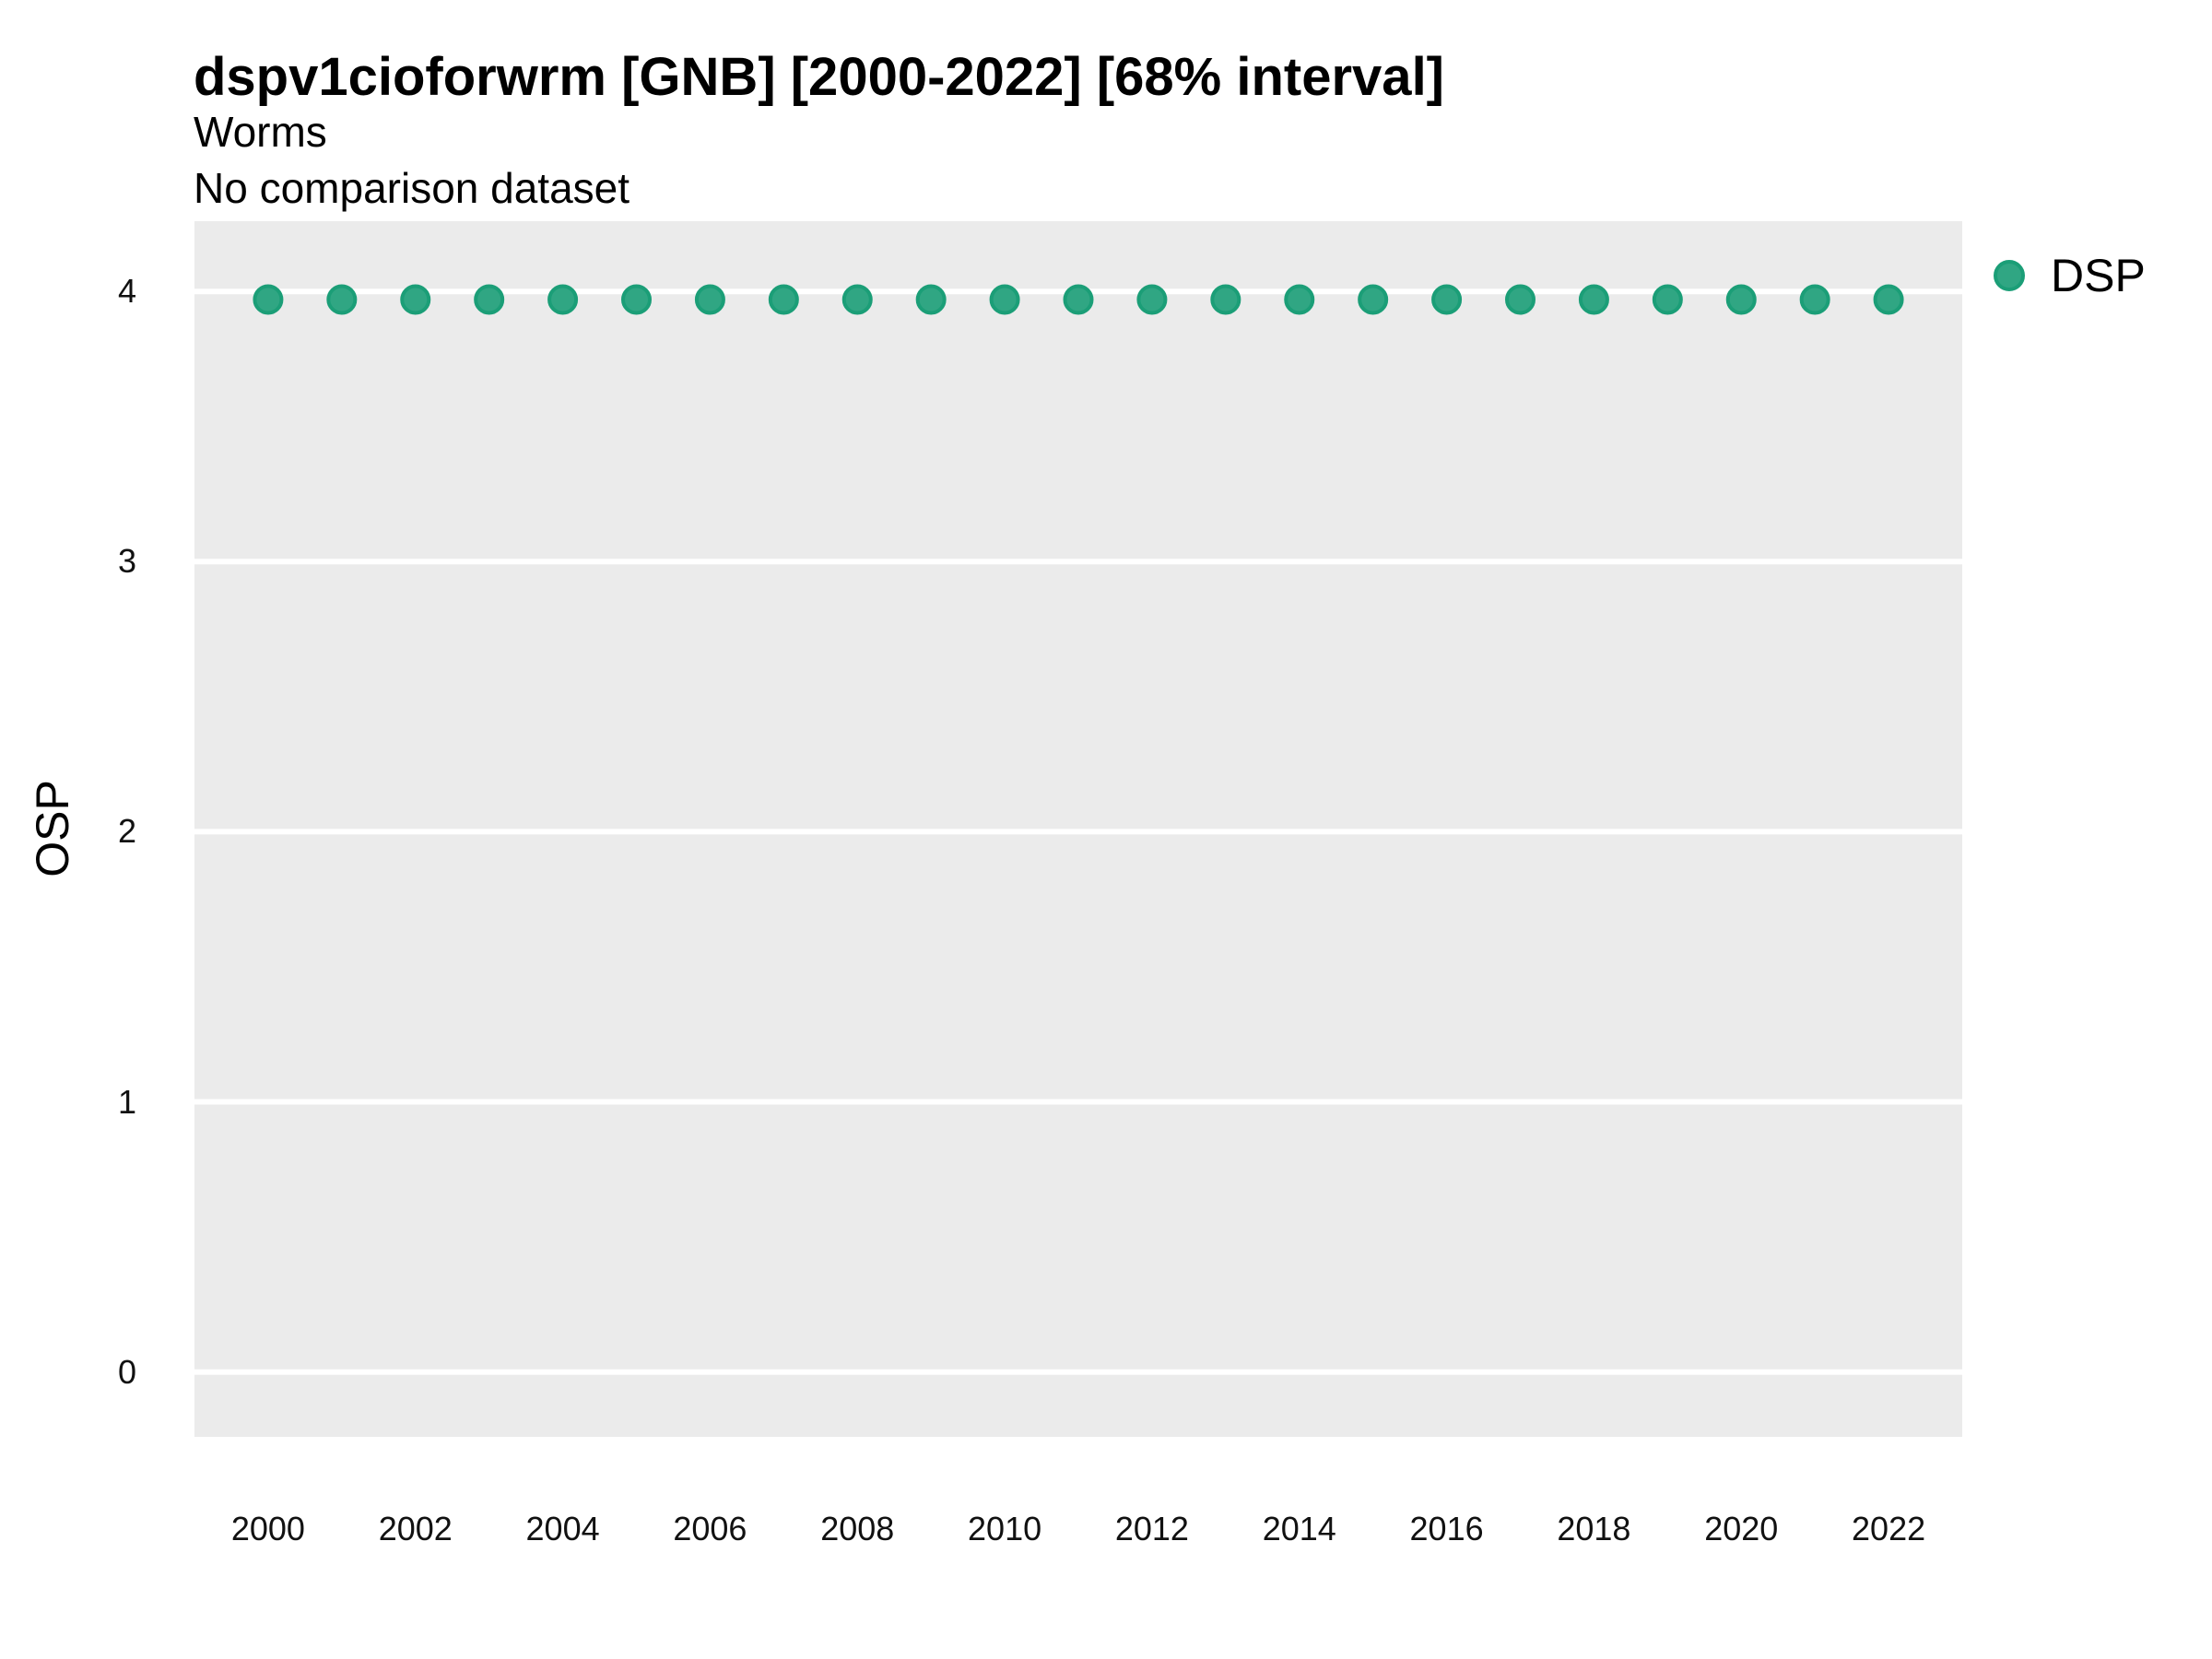 The width and height of the screenshot is (2212, 1659). I want to click on x-tick-label-2016: 2016, so click(1446, 1528).